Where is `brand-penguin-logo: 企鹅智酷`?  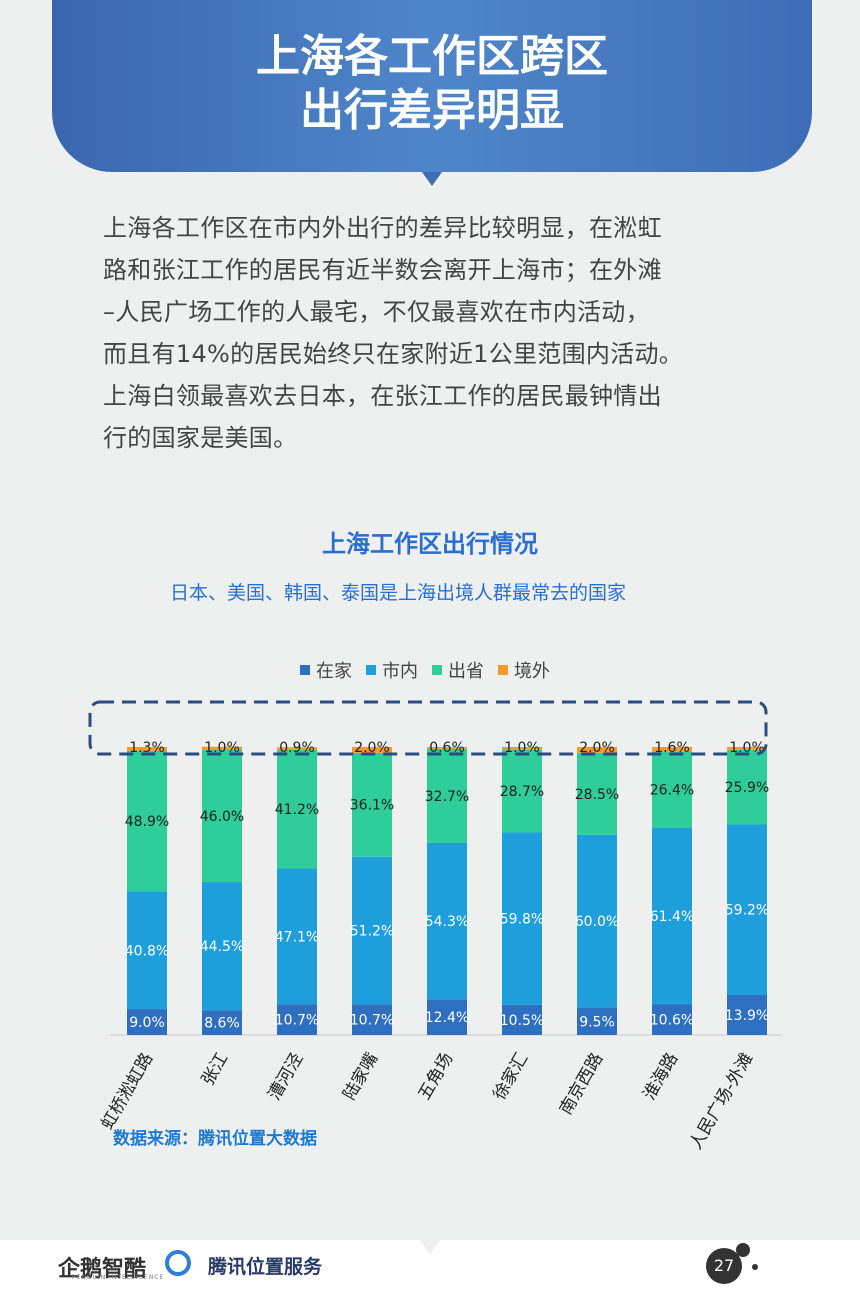
brand-penguin-logo: 企鹅智酷 is located at coordinates (102, 1269).